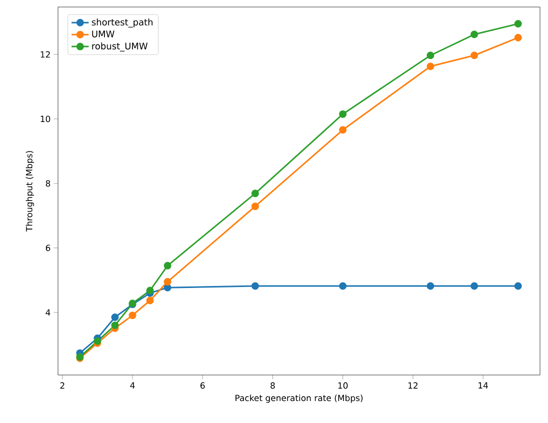  I want to click on x-tick-label: 6, so click(202, 385).